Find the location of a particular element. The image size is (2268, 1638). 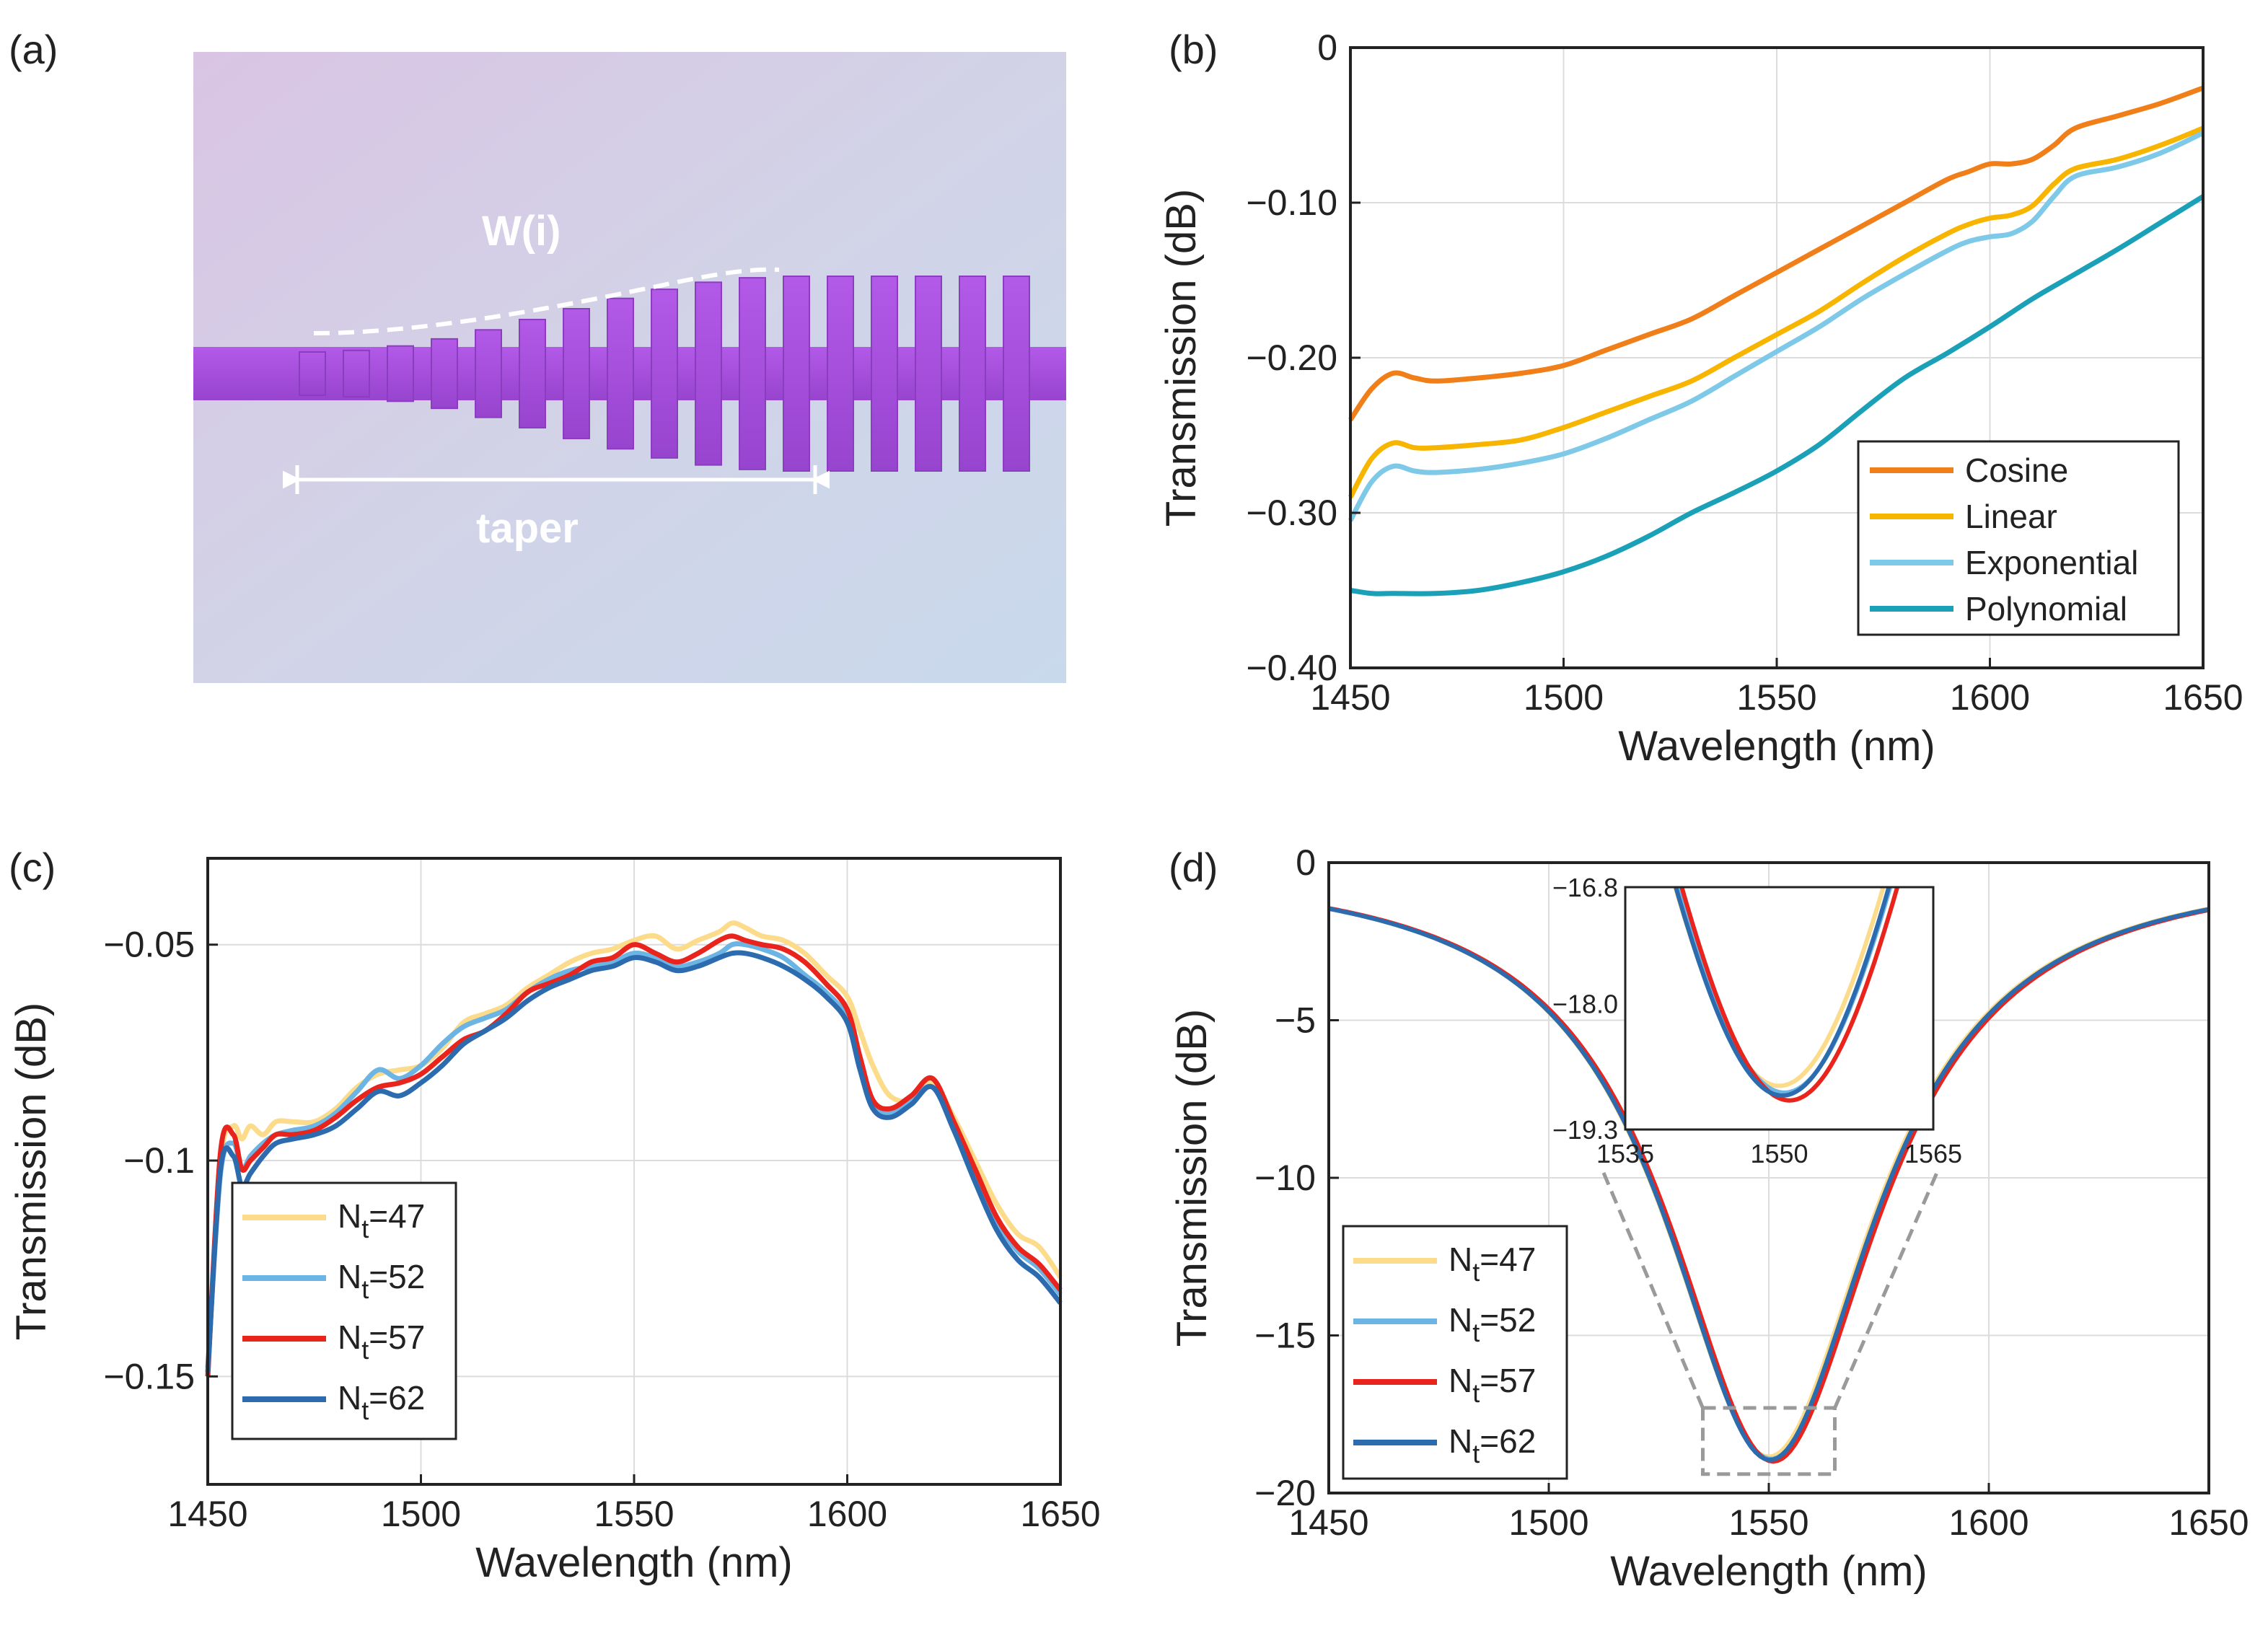

series-line-nt62 is located at coordinates (634, 1161).